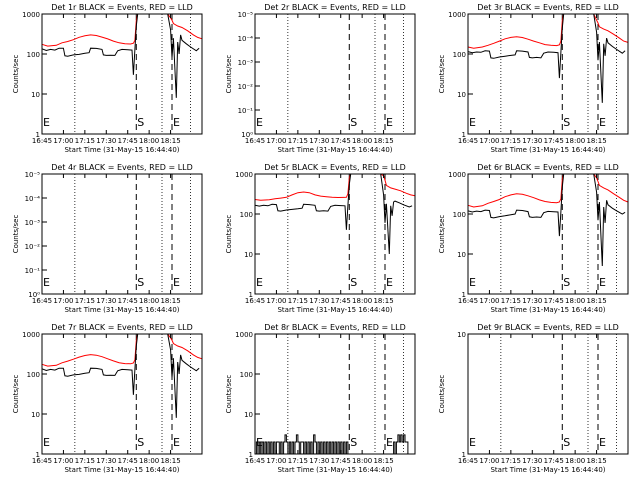  I want to click on panel-title: Det 8r BLACK = Events, RED = LLD, so click(335, 327).